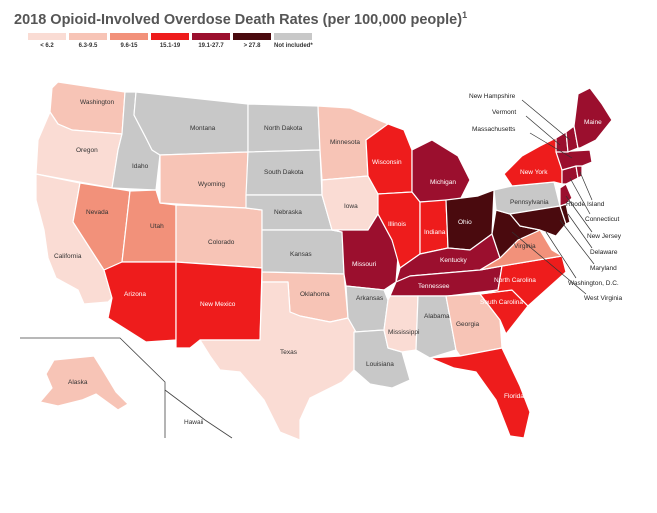 The height and width of the screenshot is (513, 657). I want to click on callout-leader-connecticut, so click(580, 196).